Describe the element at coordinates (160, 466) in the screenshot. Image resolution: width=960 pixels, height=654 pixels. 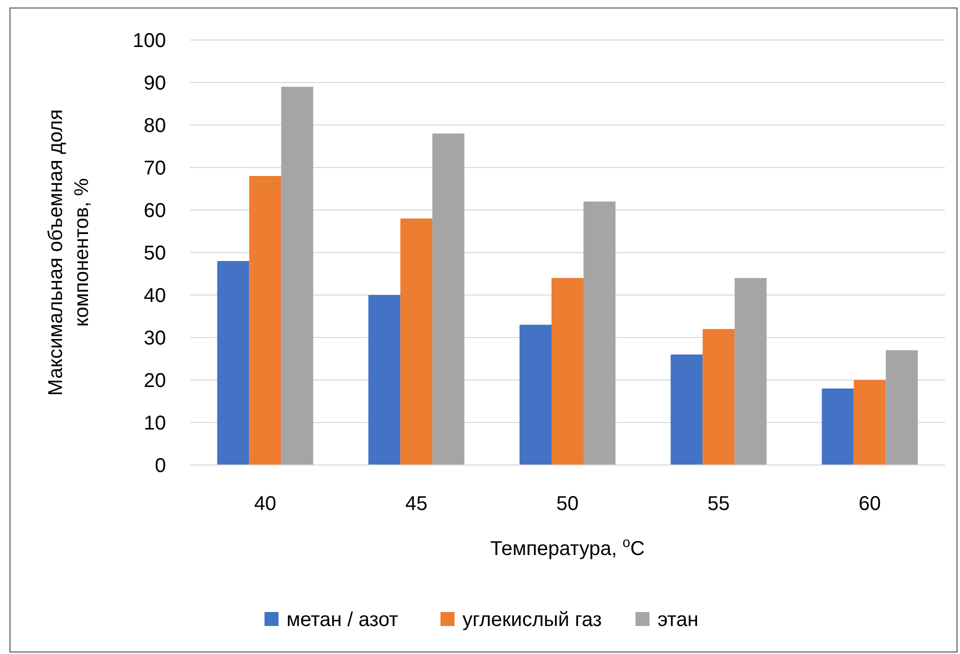
I see `y-tick-label: 0` at that location.